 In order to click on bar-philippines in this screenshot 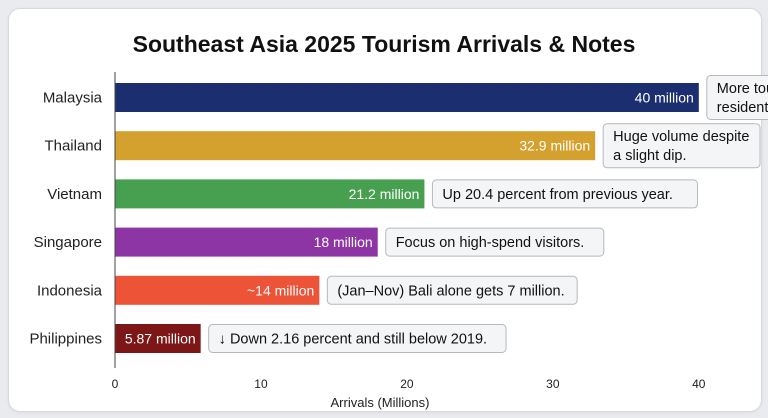, I will do `click(158, 338)`.